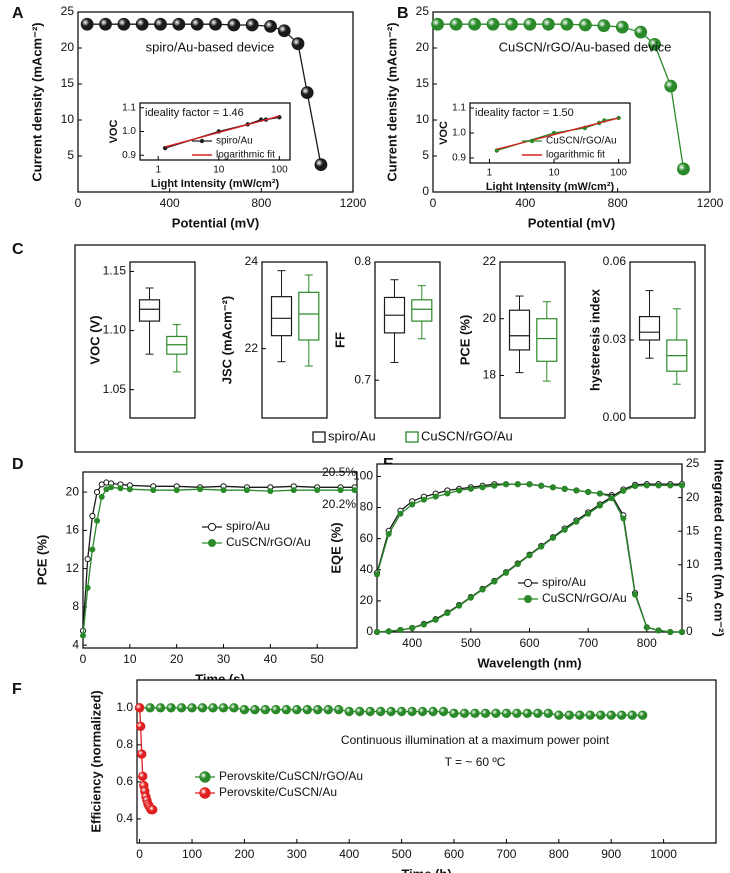 The height and width of the screenshot is (873, 730). What do you see at coordinates (554, 173) in the screenshot?
I see `x-tick-label: 10` at bounding box center [554, 173].